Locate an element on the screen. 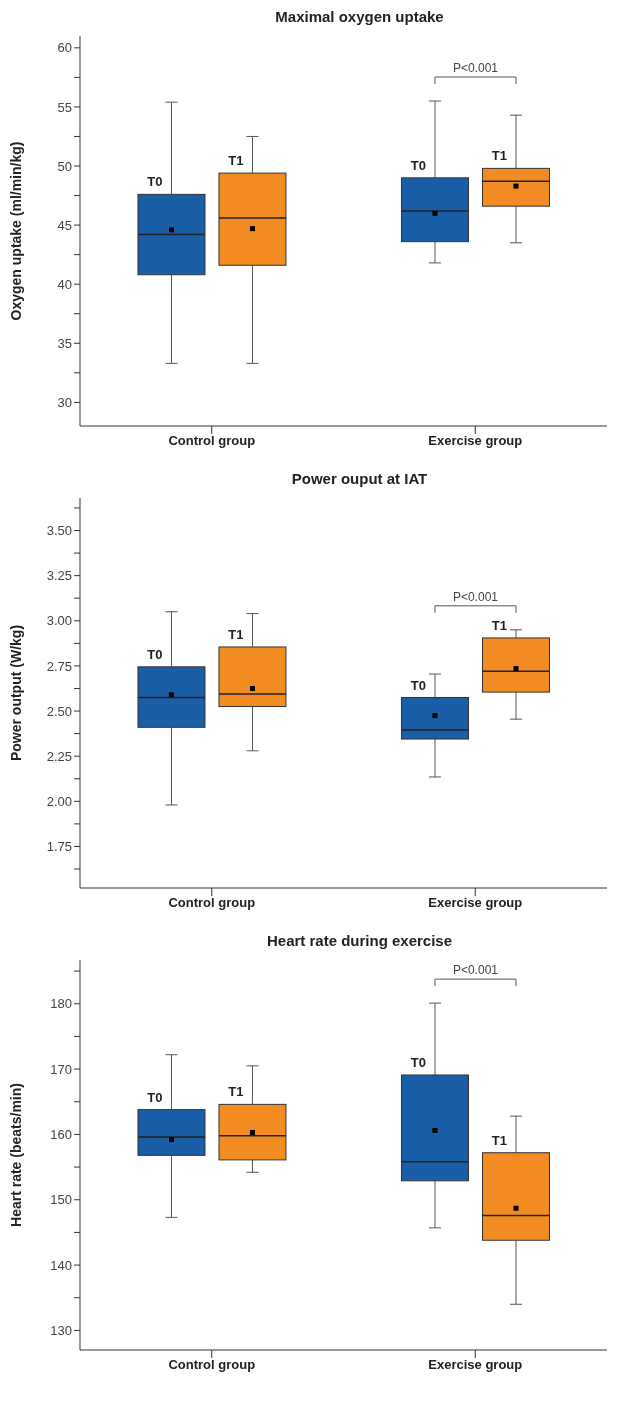  y-tick-label: 160 is located at coordinates (61, 1135).